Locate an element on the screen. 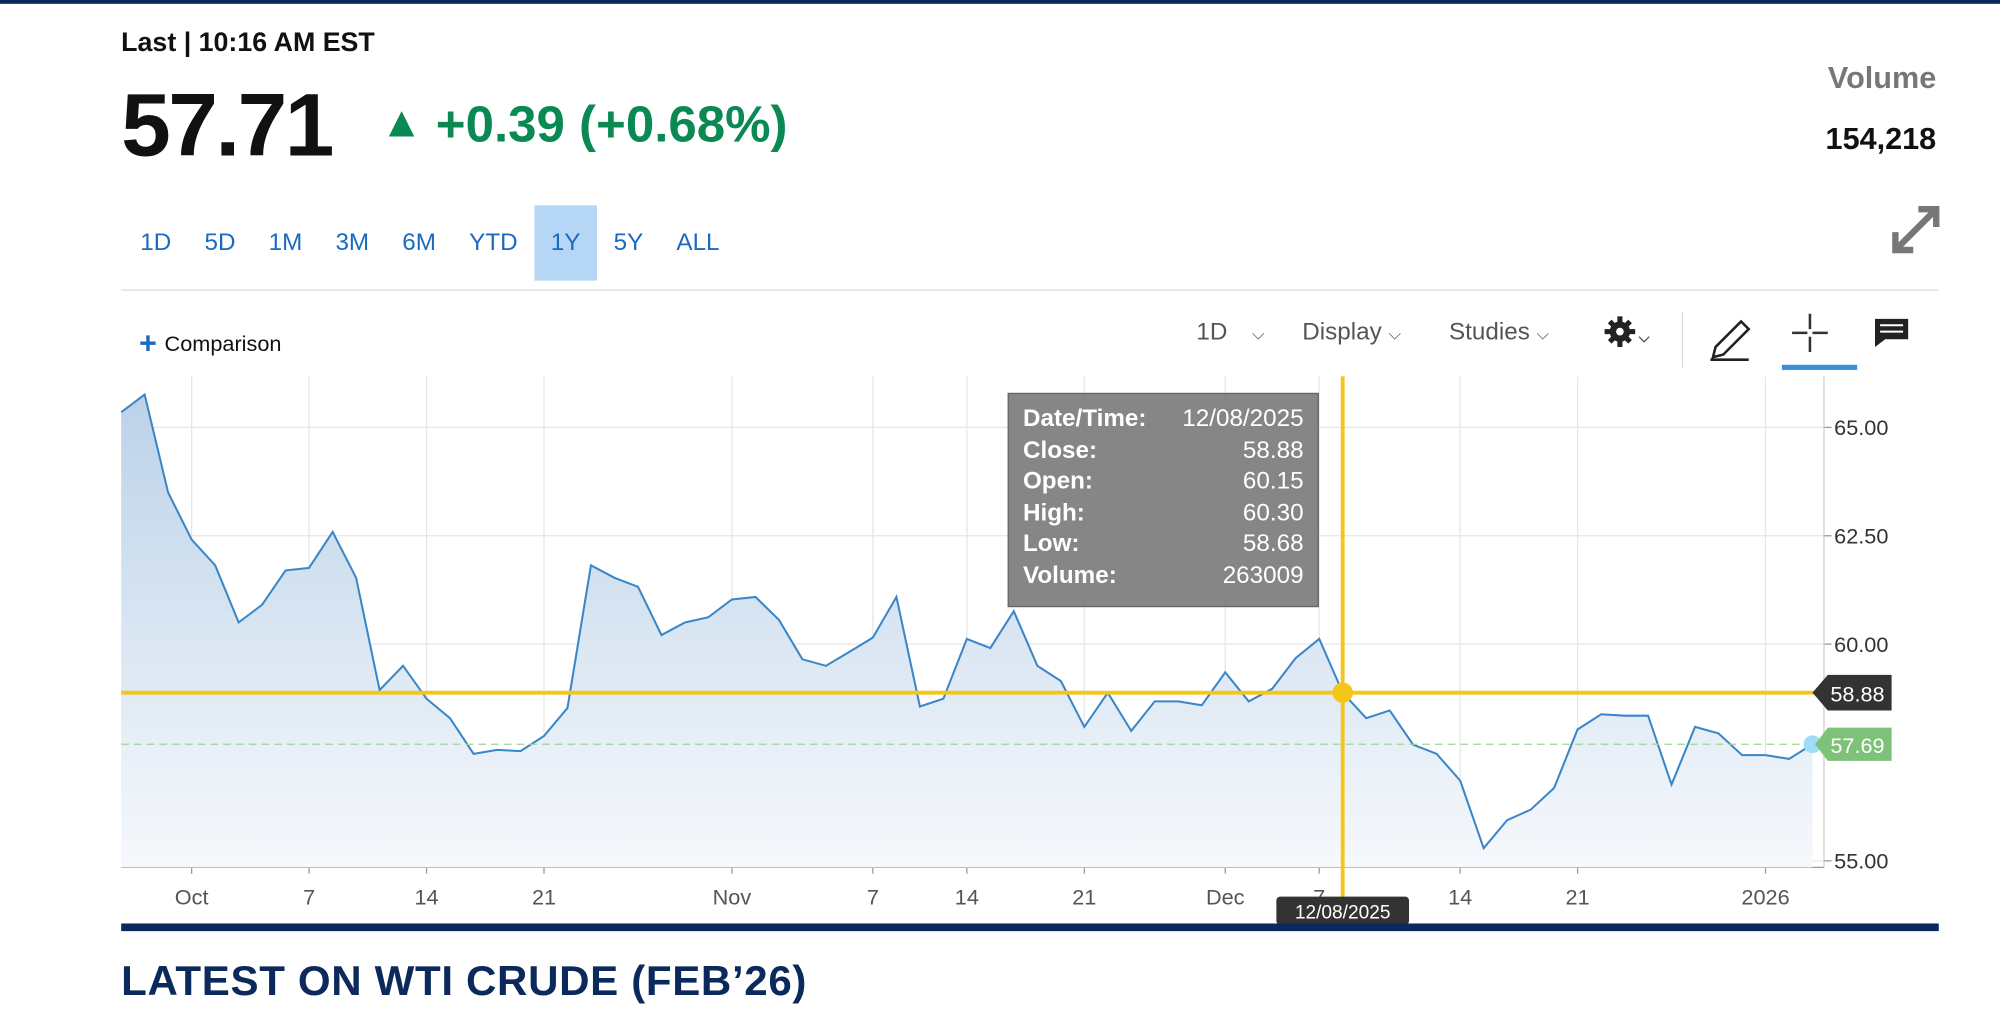 Image resolution: width=2000 pixels, height=1018 pixels. tooltip-row: Date/Time: 12/08/2025 is located at coordinates (1163, 421).